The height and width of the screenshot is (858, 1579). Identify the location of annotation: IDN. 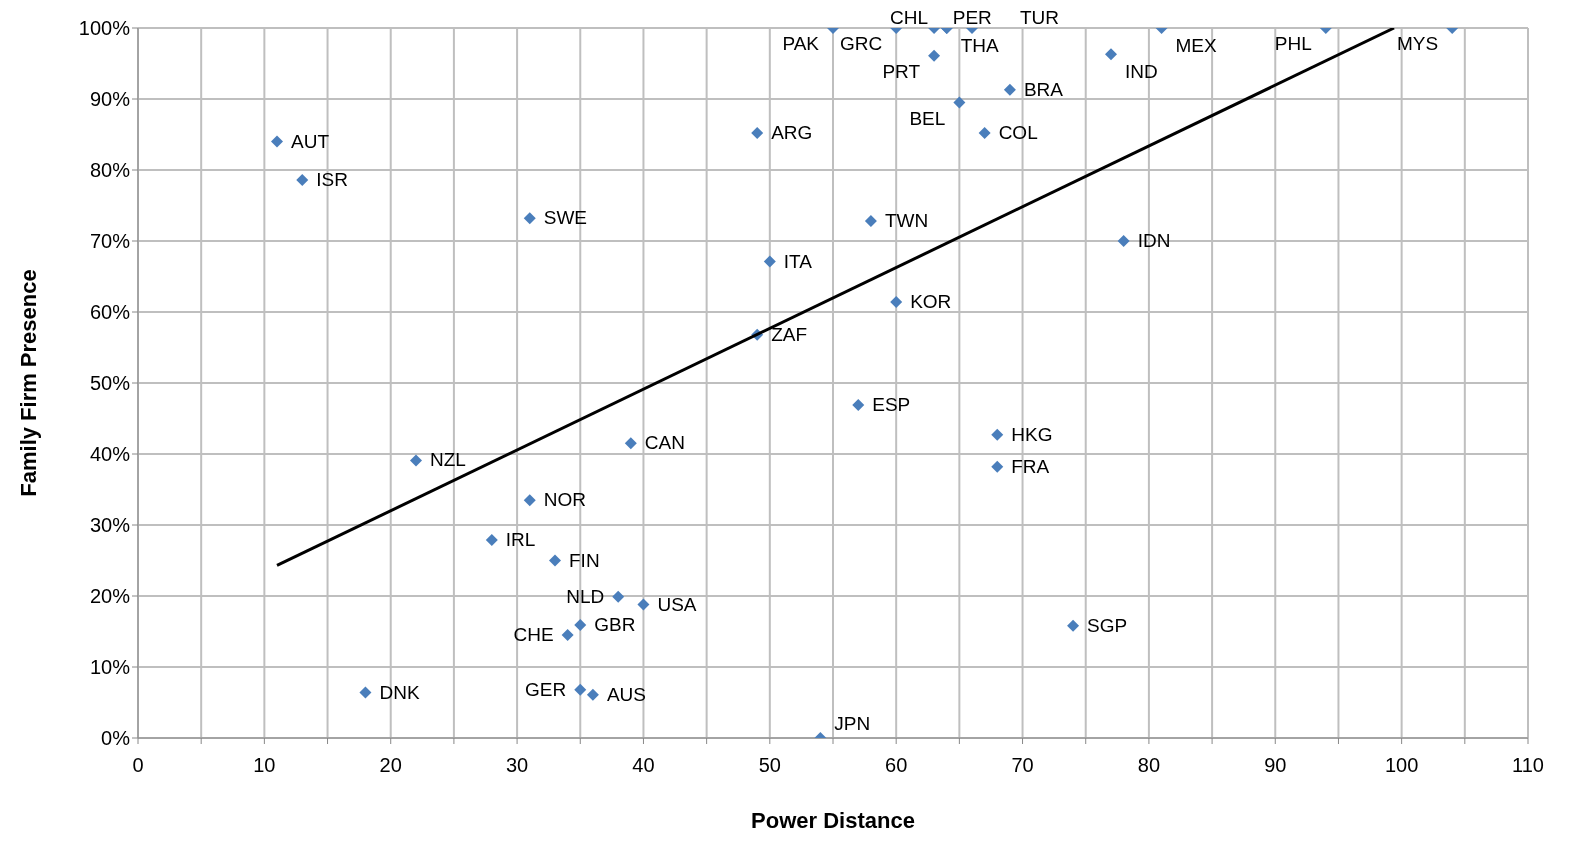
(1154, 240).